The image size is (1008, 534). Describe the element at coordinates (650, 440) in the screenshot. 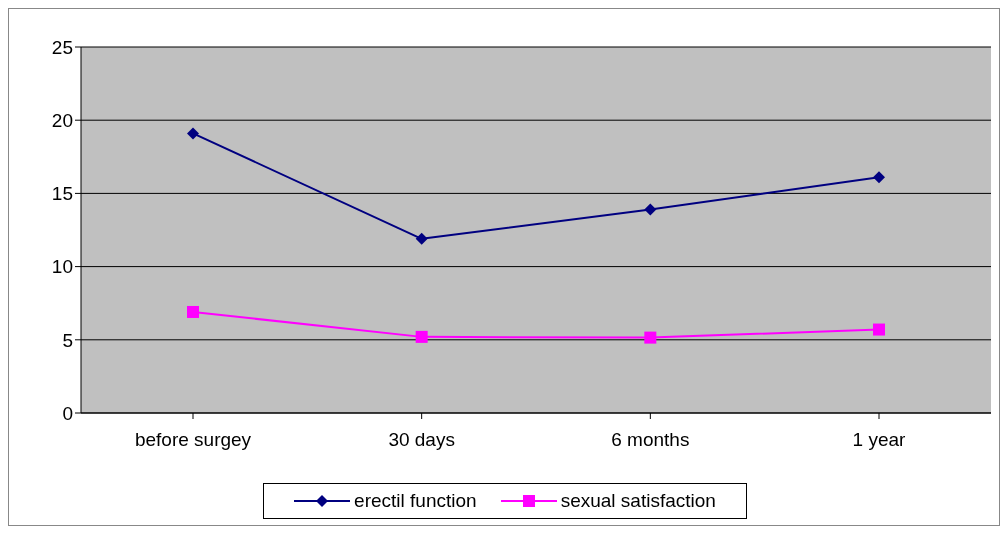

I see `x-tick-label: 6 months` at that location.